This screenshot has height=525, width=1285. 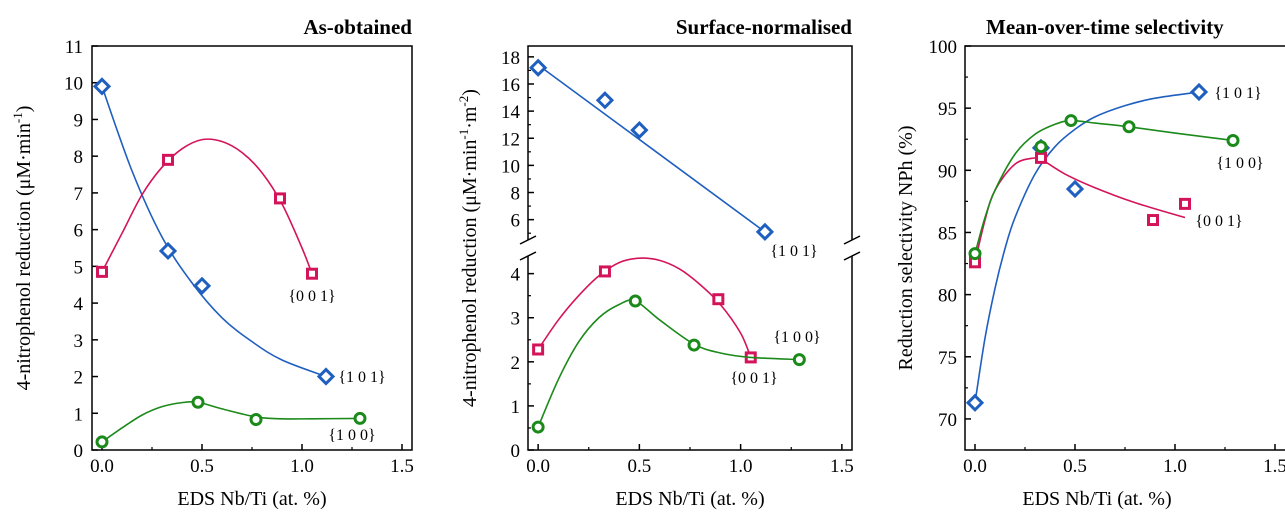 I want to click on y-axis-label: 4-nitrophenol reduction (μM·min-1·m-2), so click(x=468, y=248).